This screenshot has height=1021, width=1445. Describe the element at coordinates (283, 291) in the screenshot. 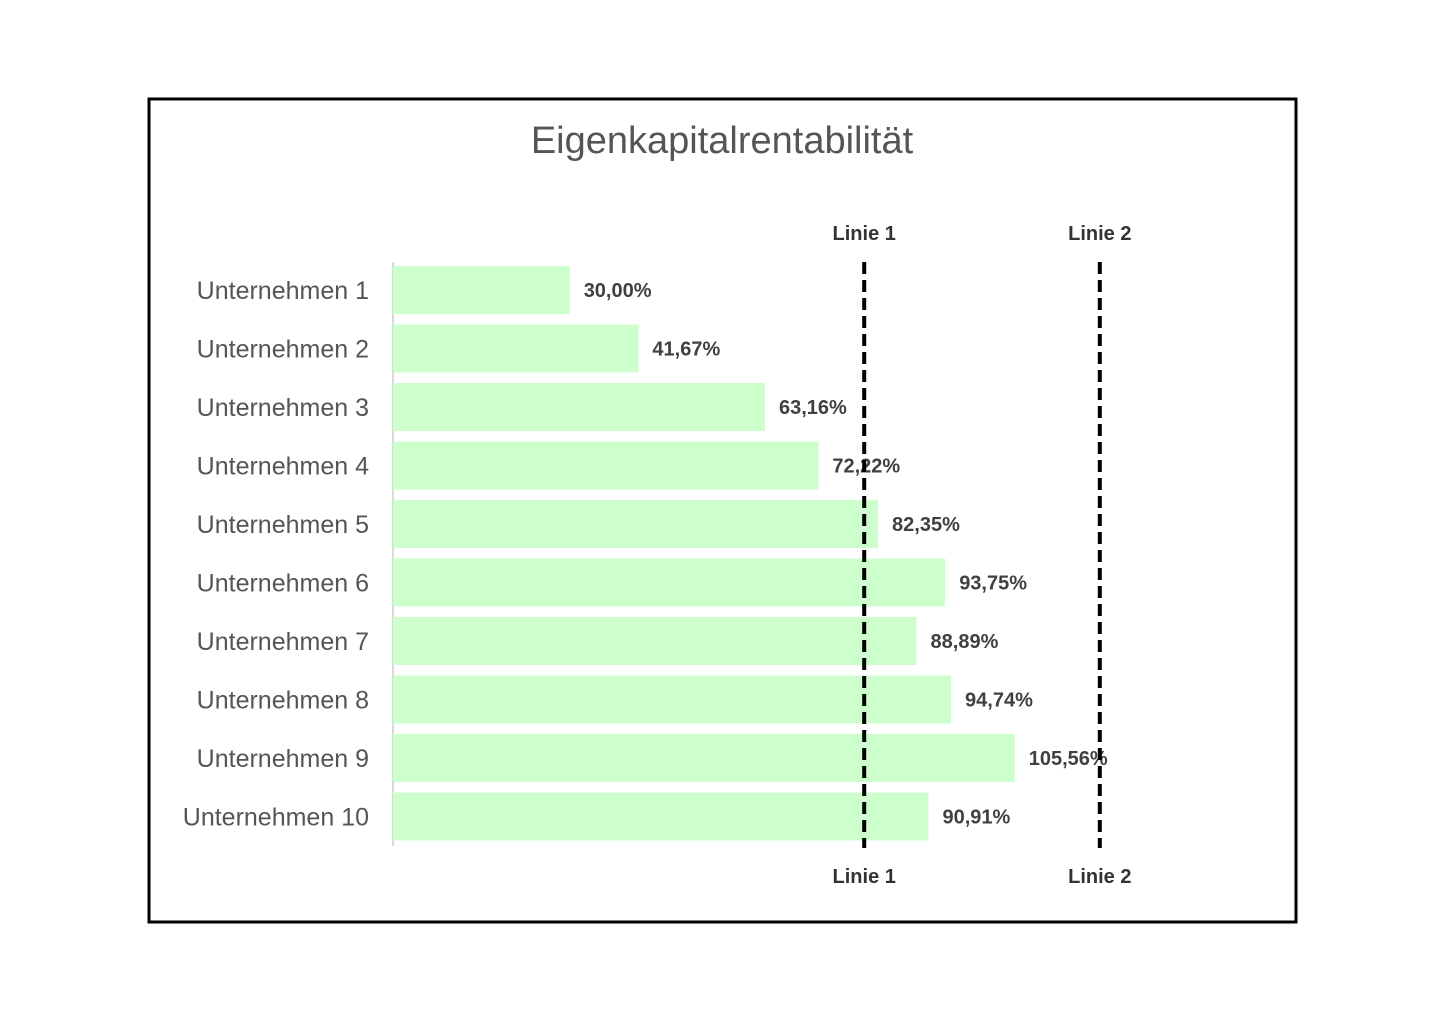

I see `category-label: Unternehmen 1` at that location.